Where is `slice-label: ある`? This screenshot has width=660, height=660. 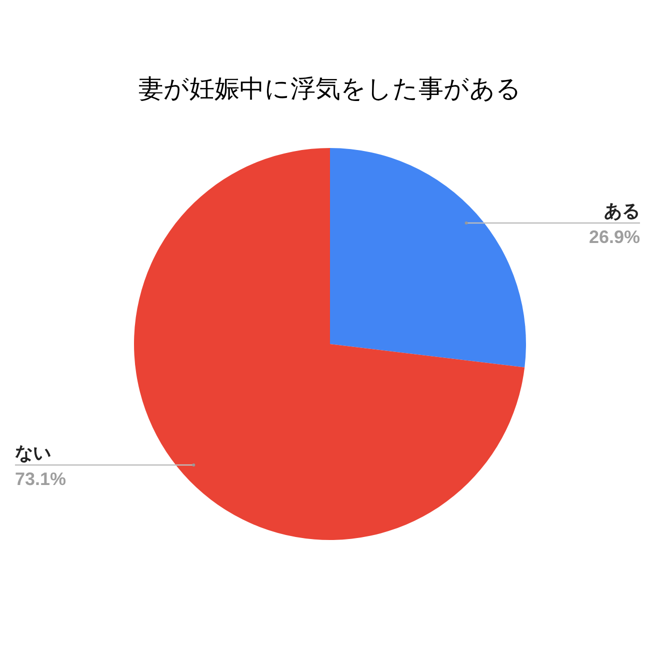 slice-label: ある is located at coordinates (622, 211).